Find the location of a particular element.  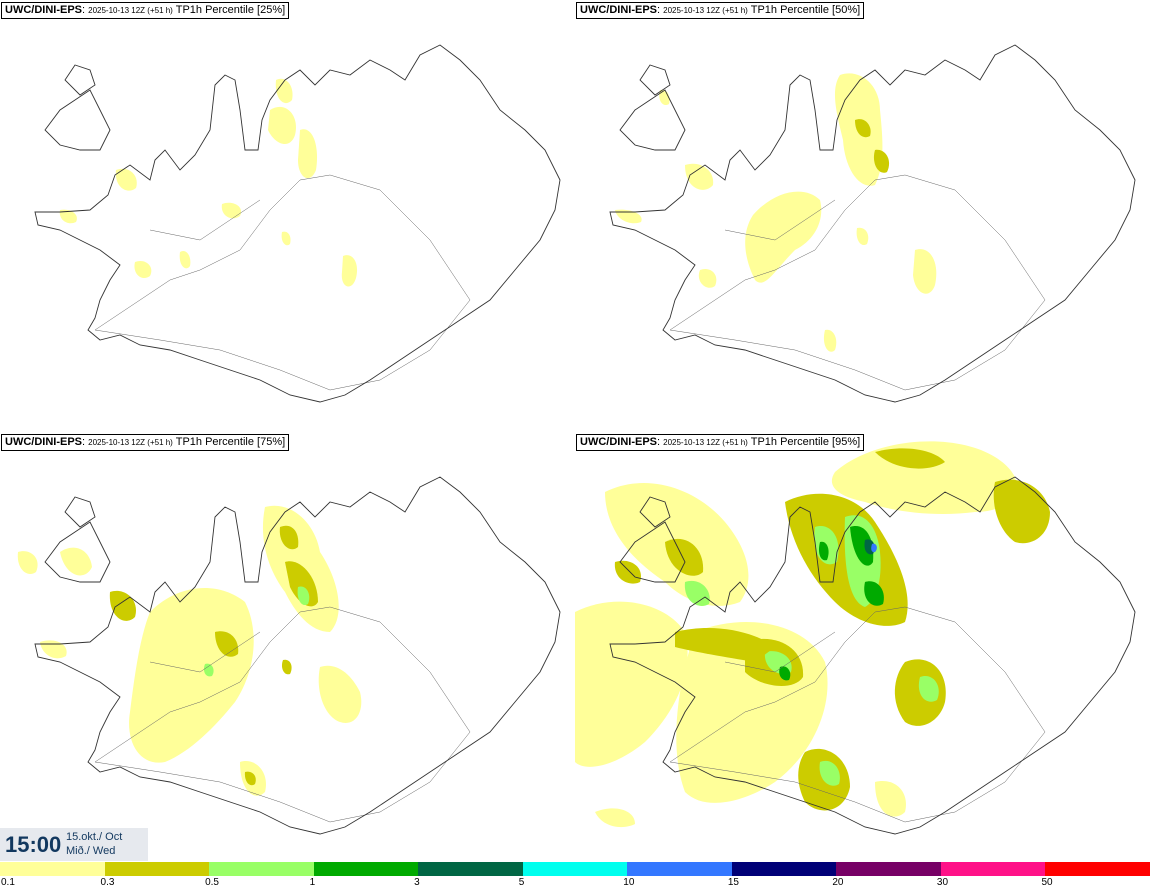

valid-time-box: 15:00 15.okt./ Oct Mið./ Wed is located at coordinates (74, 844).